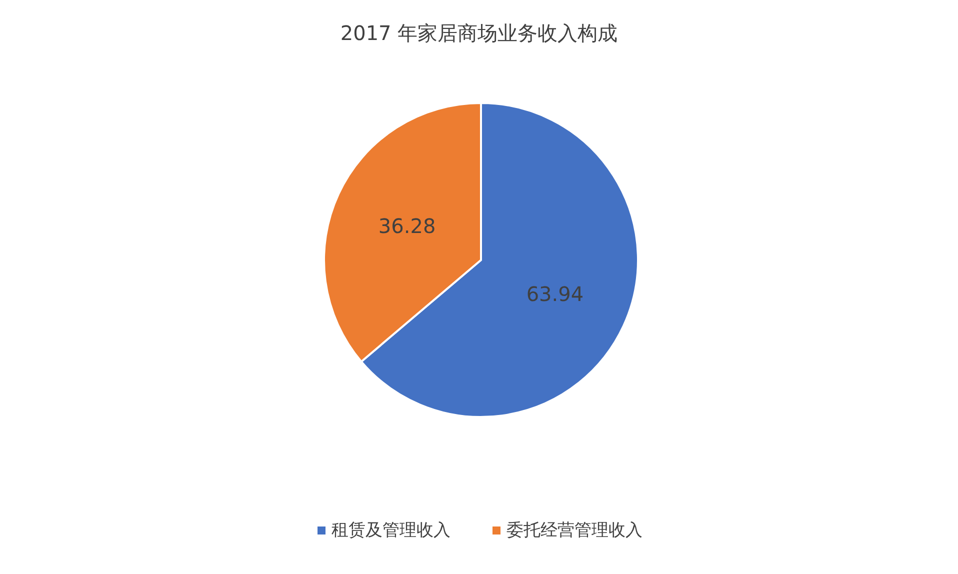 This screenshot has height=574, width=958. I want to click on data-label: 36.28, so click(407, 226).